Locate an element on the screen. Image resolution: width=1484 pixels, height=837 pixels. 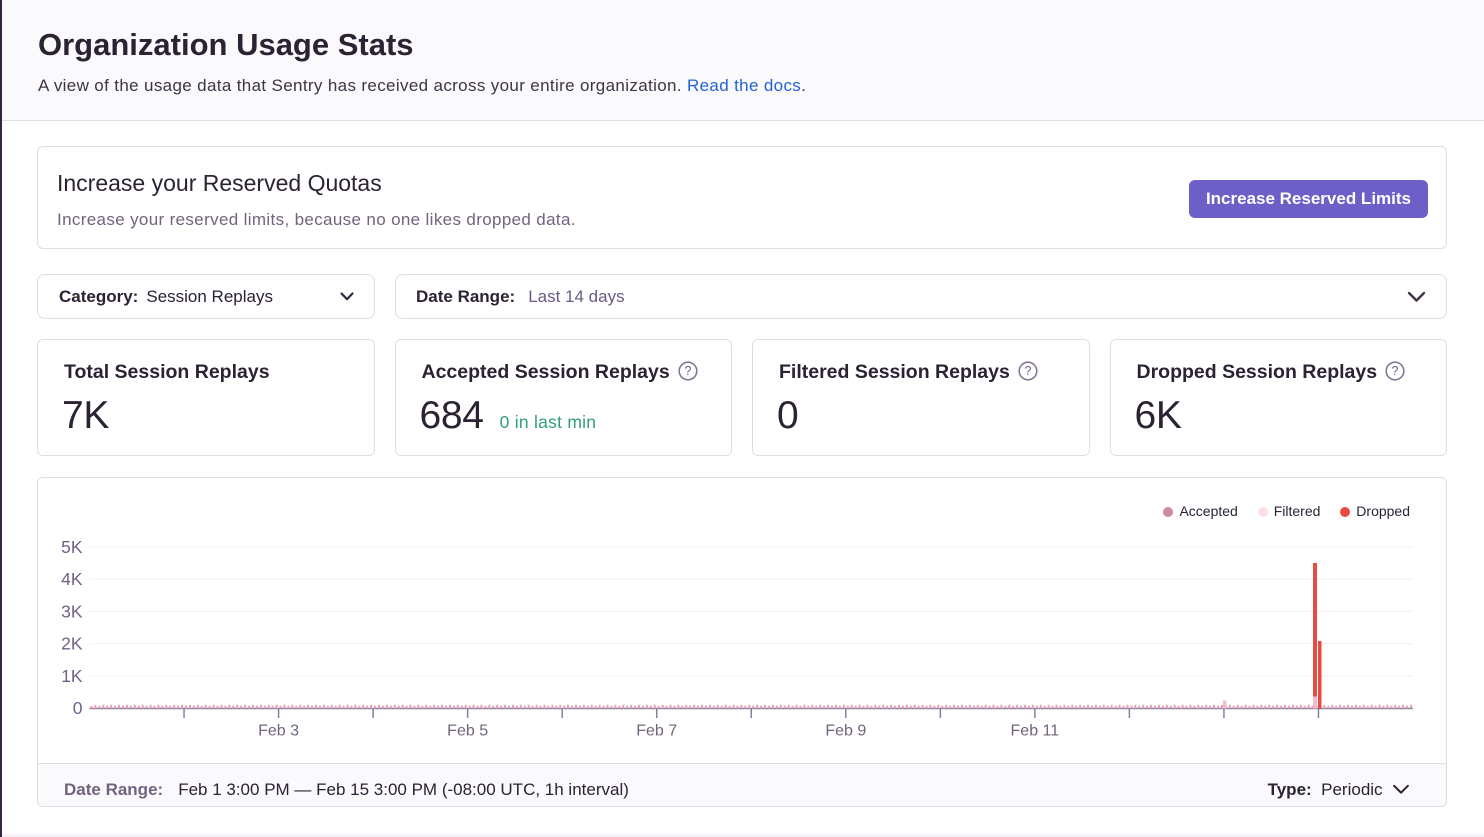
svg-text: 1K is located at coordinates (72, 676).